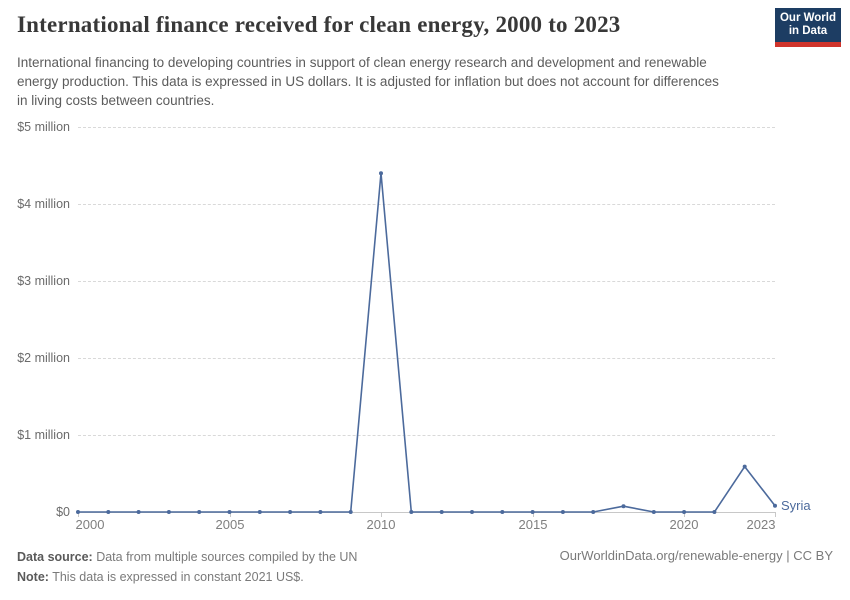  Describe the element at coordinates (623, 506) in the screenshot. I see `data-point-2018` at that location.